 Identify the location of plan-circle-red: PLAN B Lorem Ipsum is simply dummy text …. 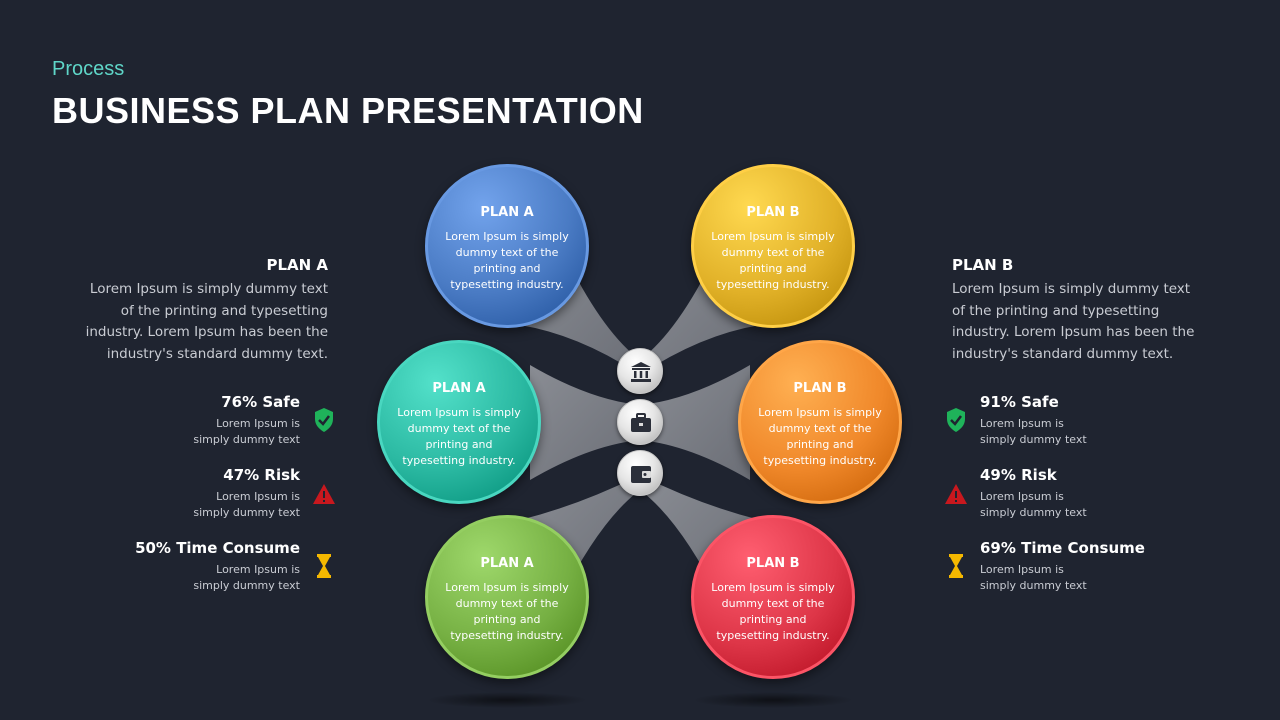
(773, 597).